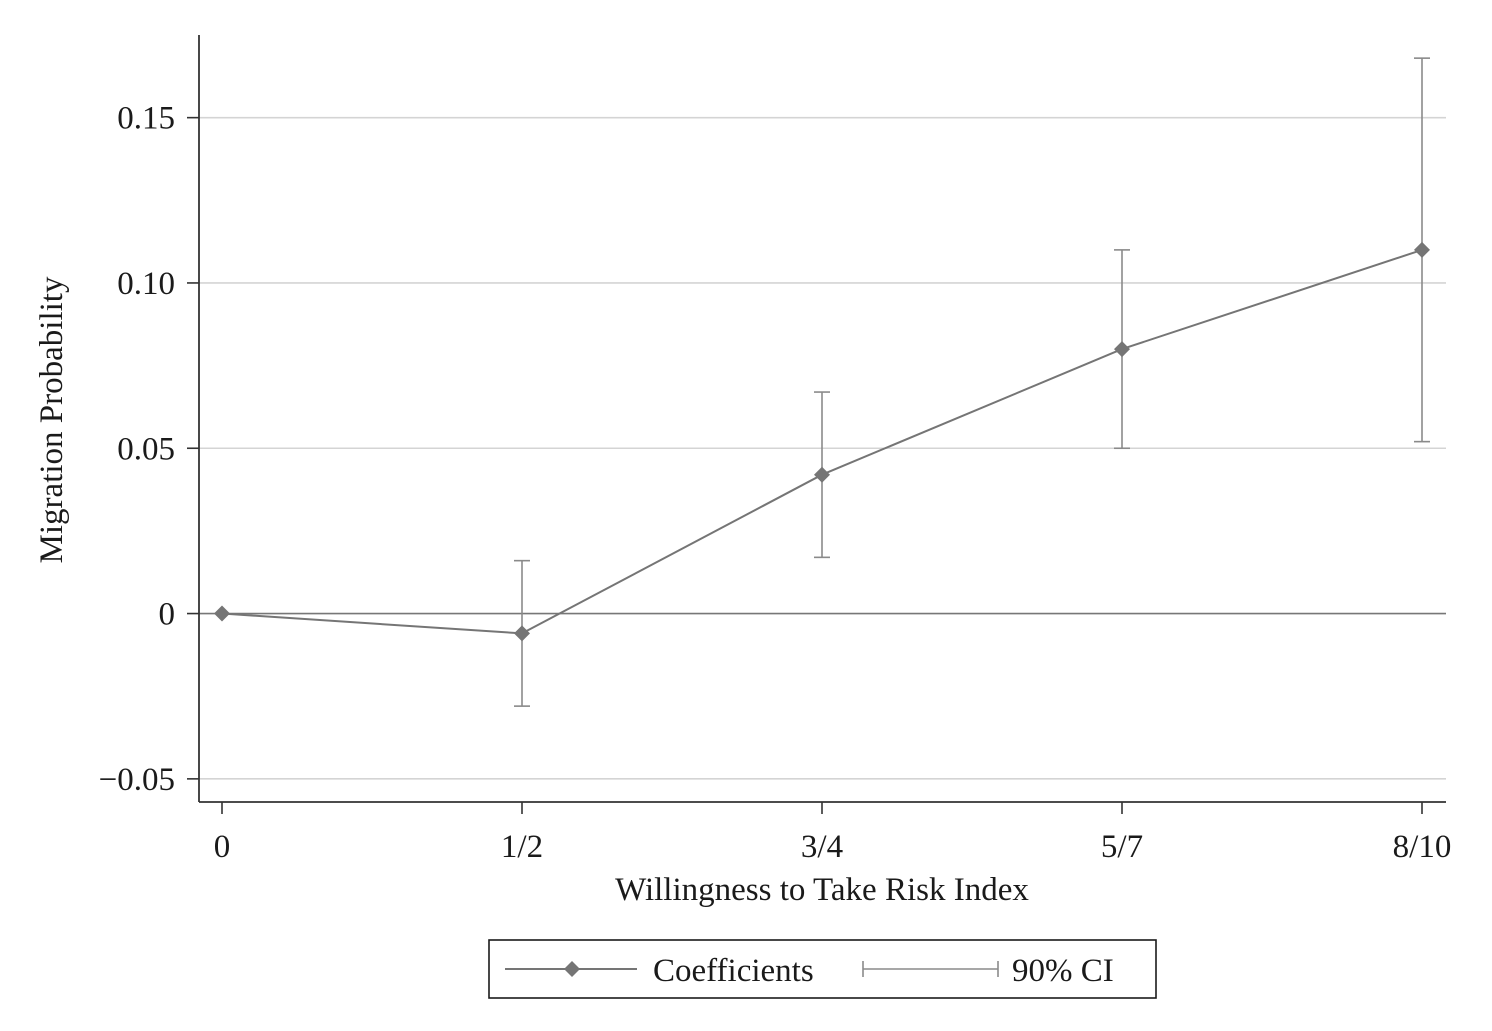 Image resolution: width=1492 pixels, height=1031 pixels. I want to click on x-tick-label: 8/10, so click(1422, 847).